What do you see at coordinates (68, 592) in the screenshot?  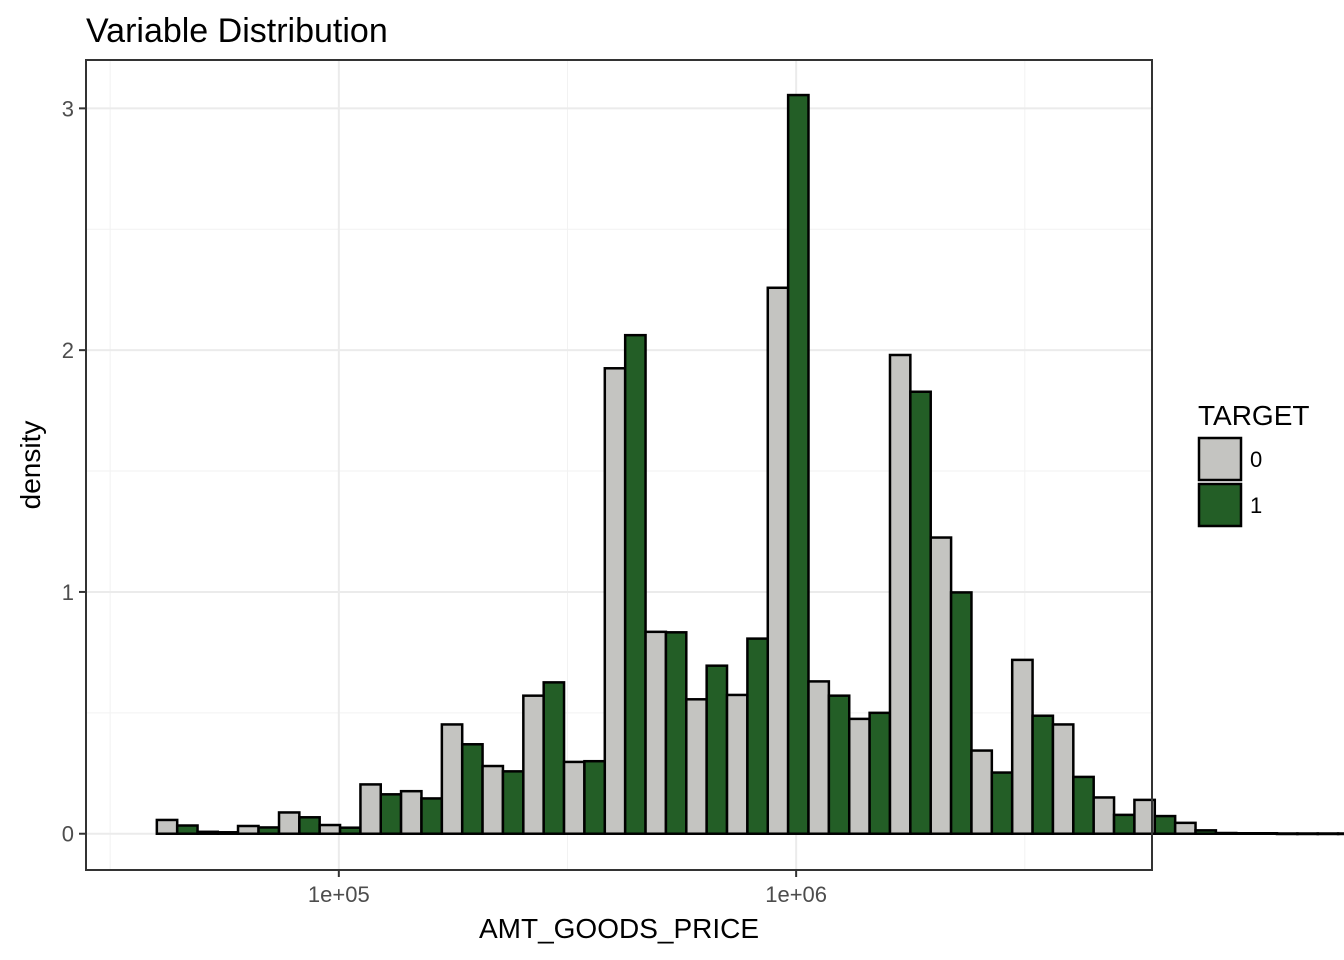 I see `y-tick-label: 1` at bounding box center [68, 592].